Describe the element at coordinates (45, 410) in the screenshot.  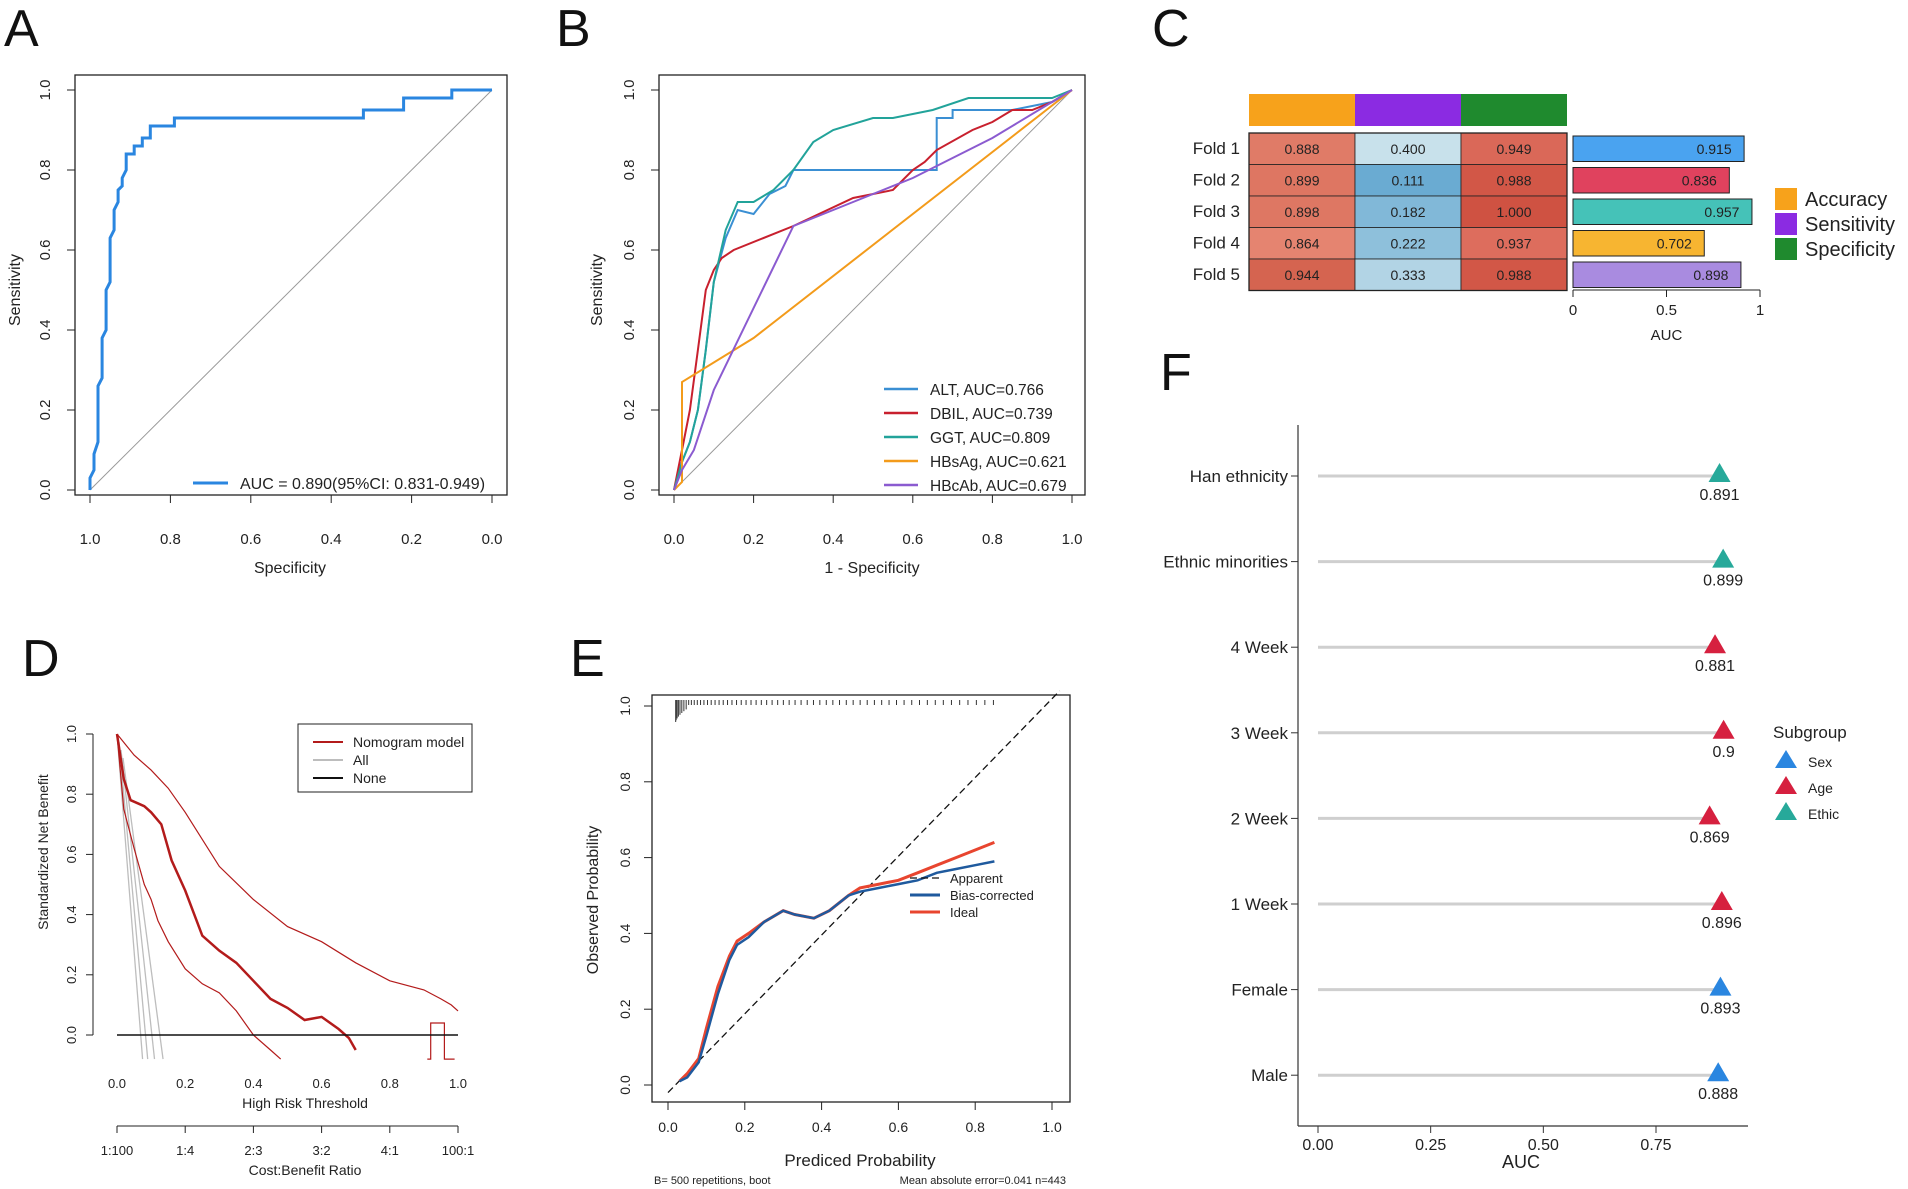
I see `ytick-label-a: 0.2` at that location.